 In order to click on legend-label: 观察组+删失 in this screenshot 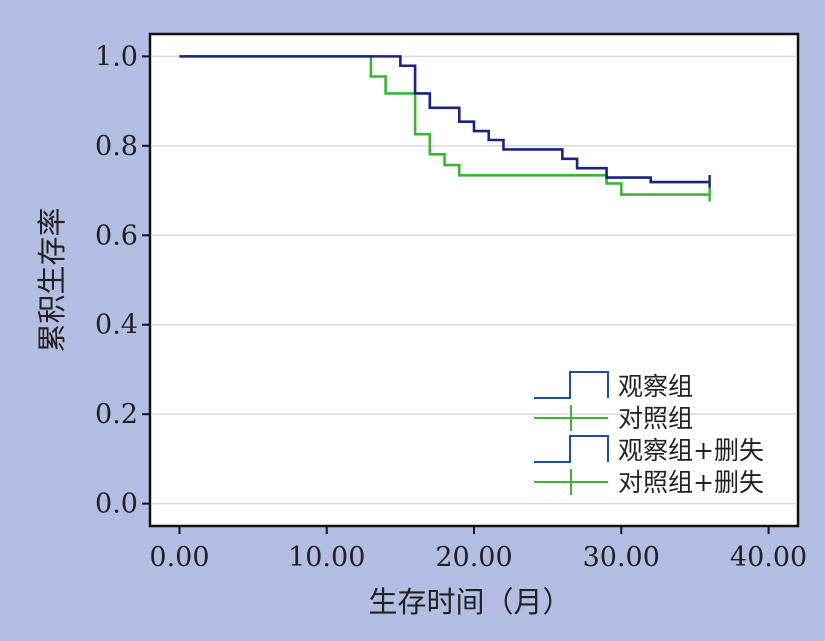, I will do `click(691, 450)`.